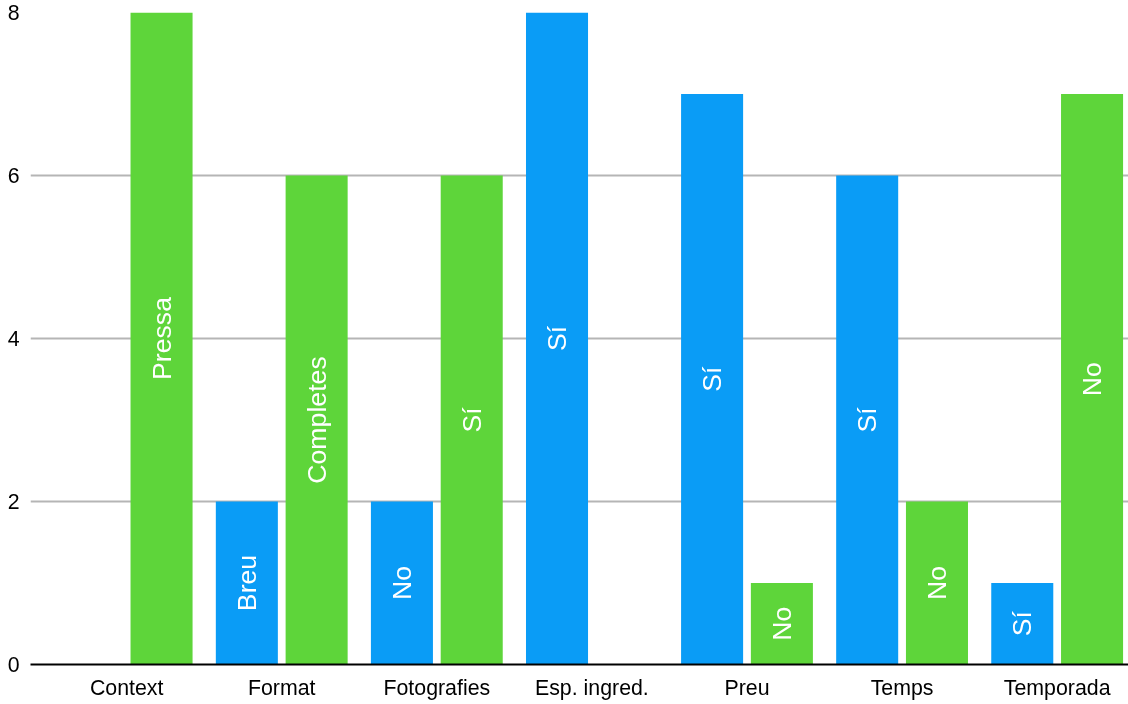 The width and height of the screenshot is (1128, 704). I want to click on x-tick-label: Format, so click(281, 687).